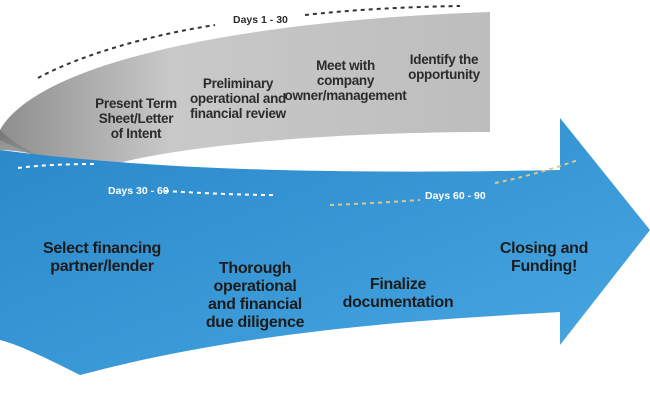 The image size is (650, 401). Describe the element at coordinates (47, 151) in the screenshot. I see `grey-band-shadow` at that location.